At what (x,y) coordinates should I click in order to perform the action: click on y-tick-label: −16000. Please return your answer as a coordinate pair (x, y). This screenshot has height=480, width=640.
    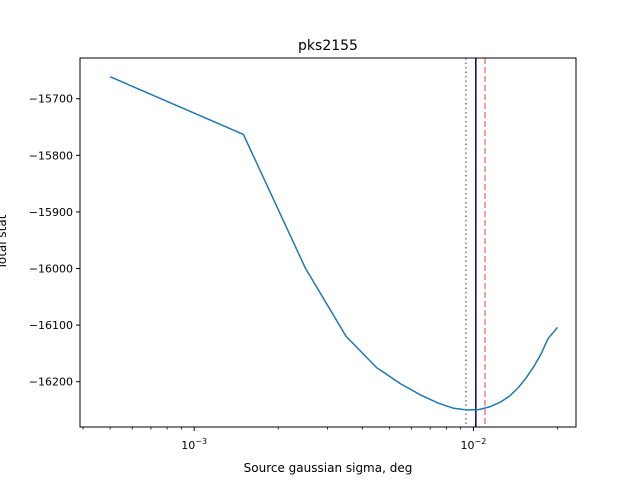
    Looking at the image, I should click on (51, 269).